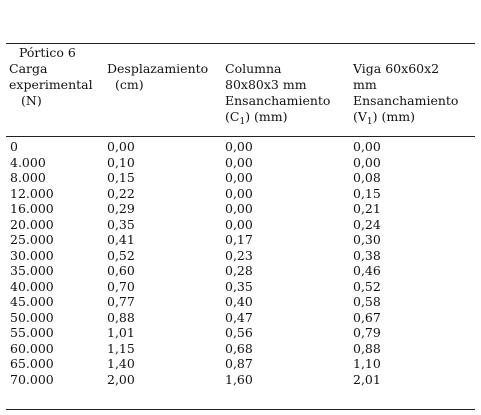 The height and width of the screenshot is (415, 481). What do you see at coordinates (32, 193) in the screenshot?
I see `table-cell: 12.000` at bounding box center [32, 193].